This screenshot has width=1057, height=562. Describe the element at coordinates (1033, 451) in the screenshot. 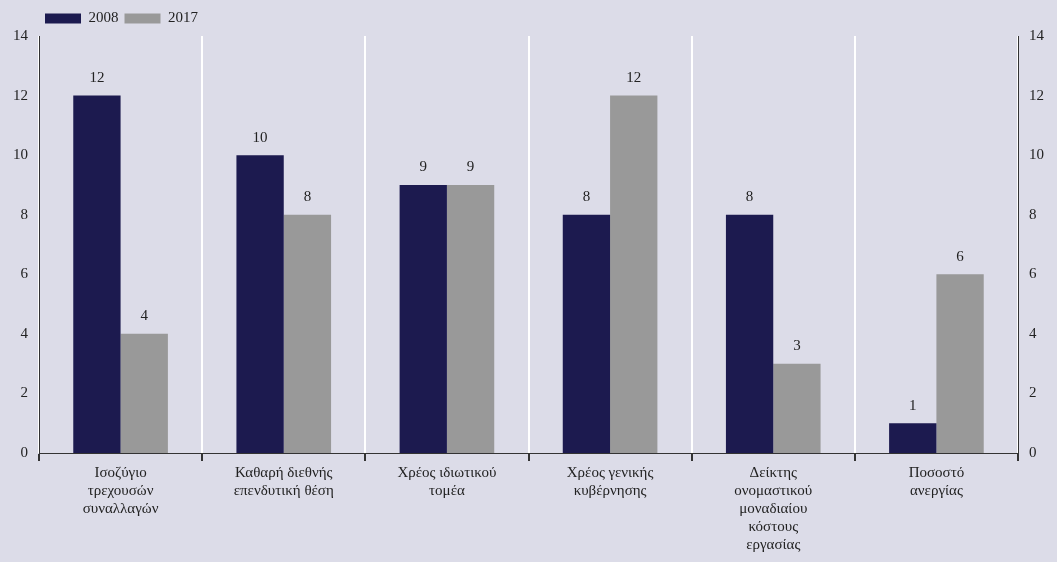

I see `y2-tick-label: 0` at that location.